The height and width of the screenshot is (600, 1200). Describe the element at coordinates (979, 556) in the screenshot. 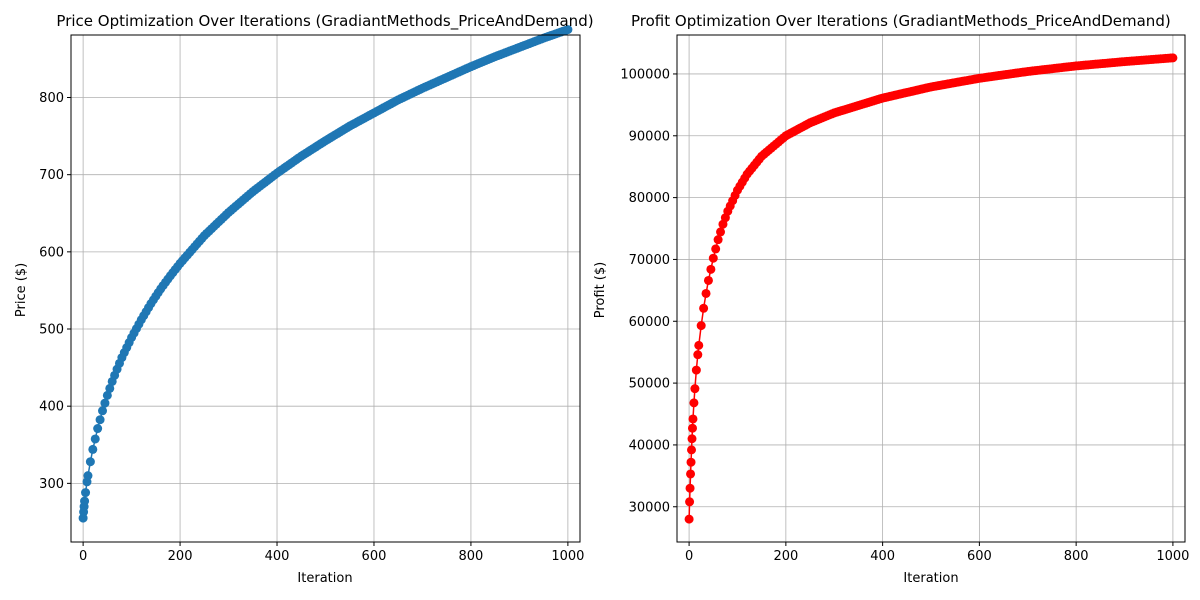

I see `profit-x-tick-label: 600` at that location.